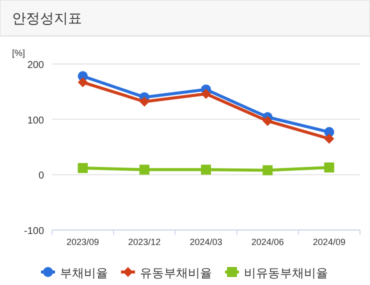  I want to click on y-tick-label: 200, so click(35, 65).